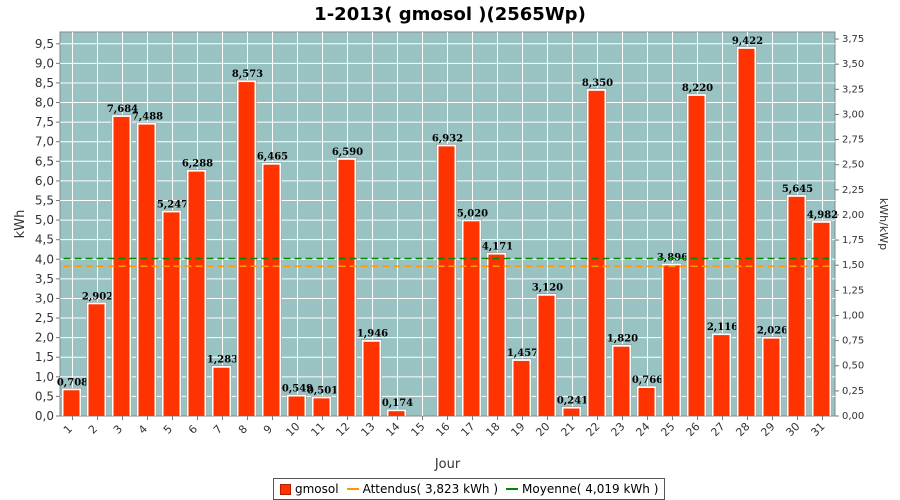 The height and width of the screenshot is (500, 900). Describe the element at coordinates (692, 429) in the screenshot. I see `x-tick-label: 26` at that location.